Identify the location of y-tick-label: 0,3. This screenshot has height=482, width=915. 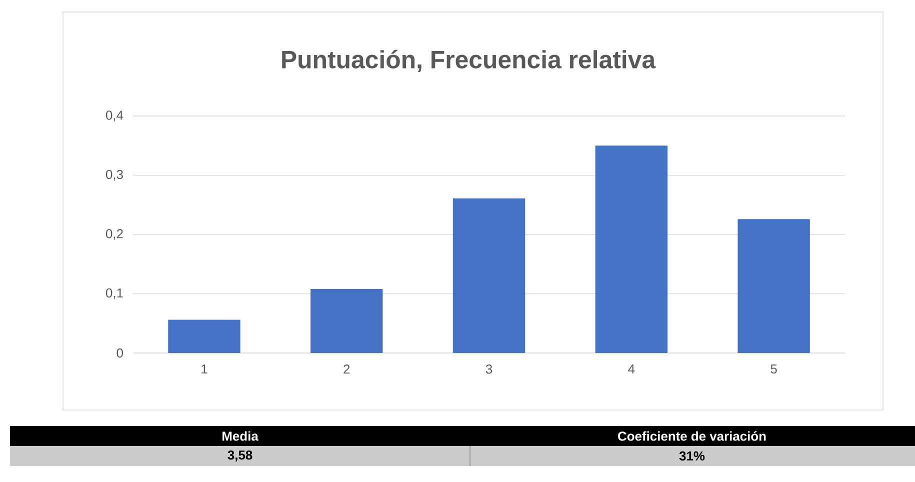
(114, 175).